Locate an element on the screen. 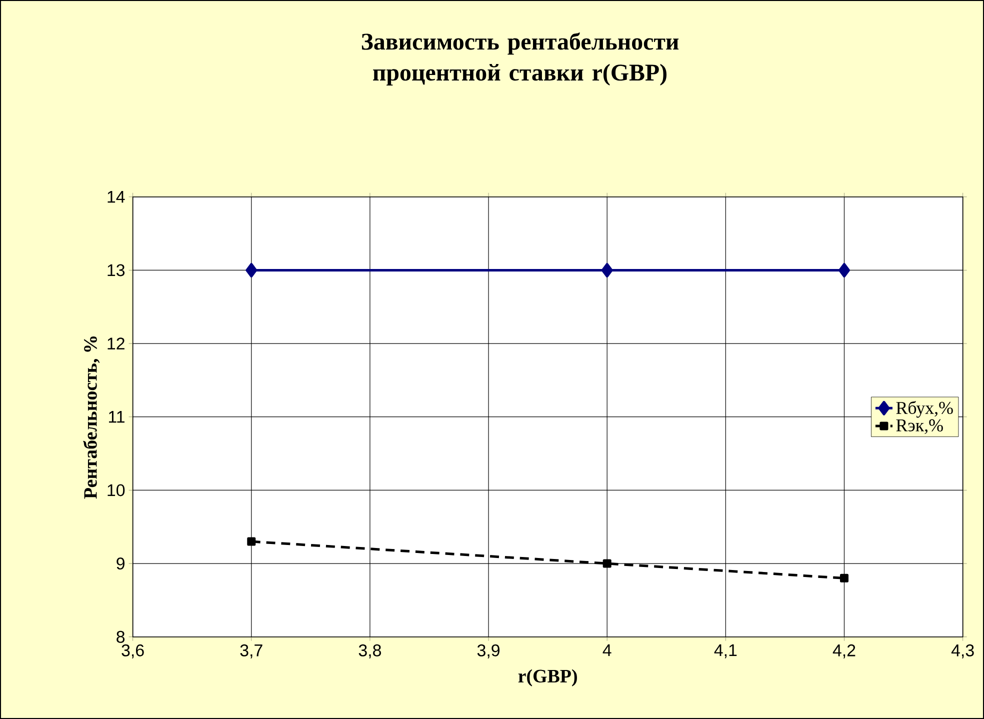 The height and width of the screenshot is (719, 984). x-tick-label: 3,8 is located at coordinates (369, 651).